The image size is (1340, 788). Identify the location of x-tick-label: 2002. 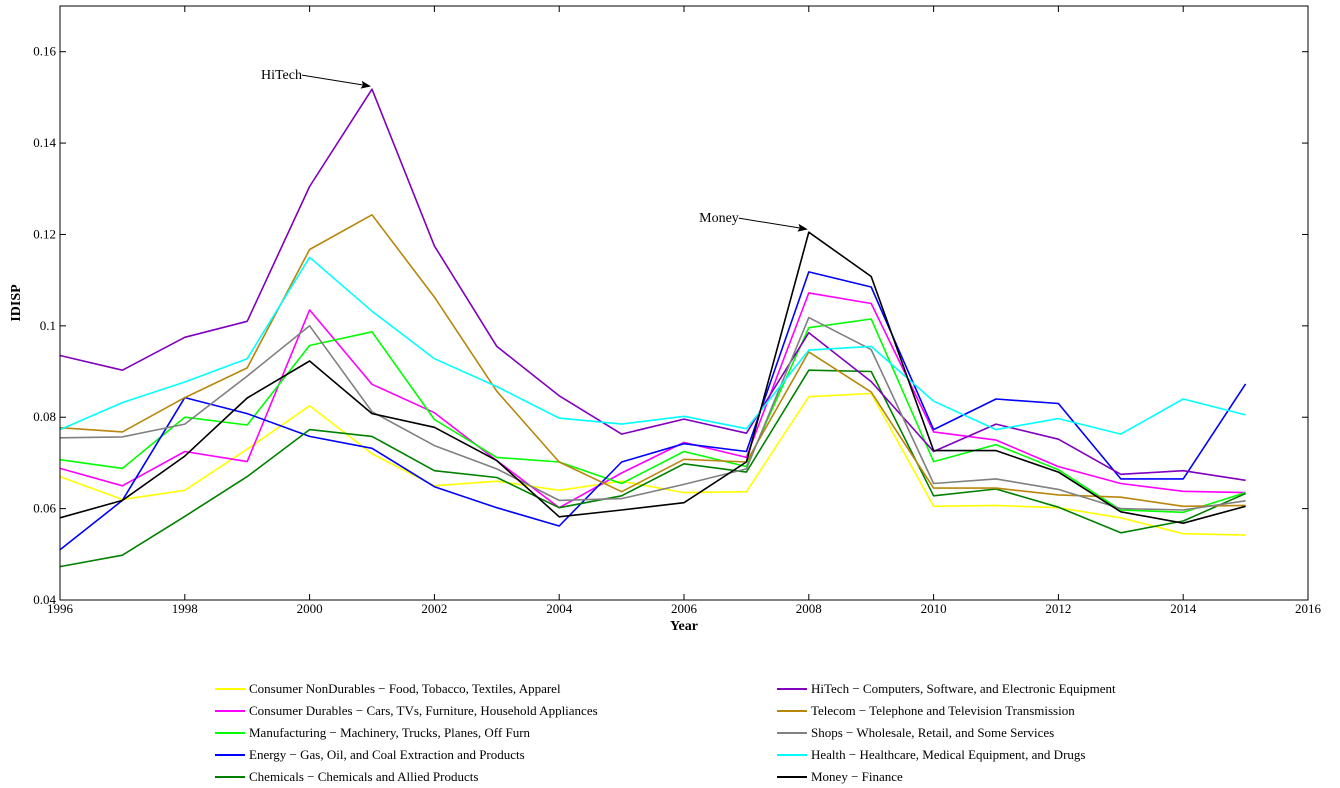
(434, 608).